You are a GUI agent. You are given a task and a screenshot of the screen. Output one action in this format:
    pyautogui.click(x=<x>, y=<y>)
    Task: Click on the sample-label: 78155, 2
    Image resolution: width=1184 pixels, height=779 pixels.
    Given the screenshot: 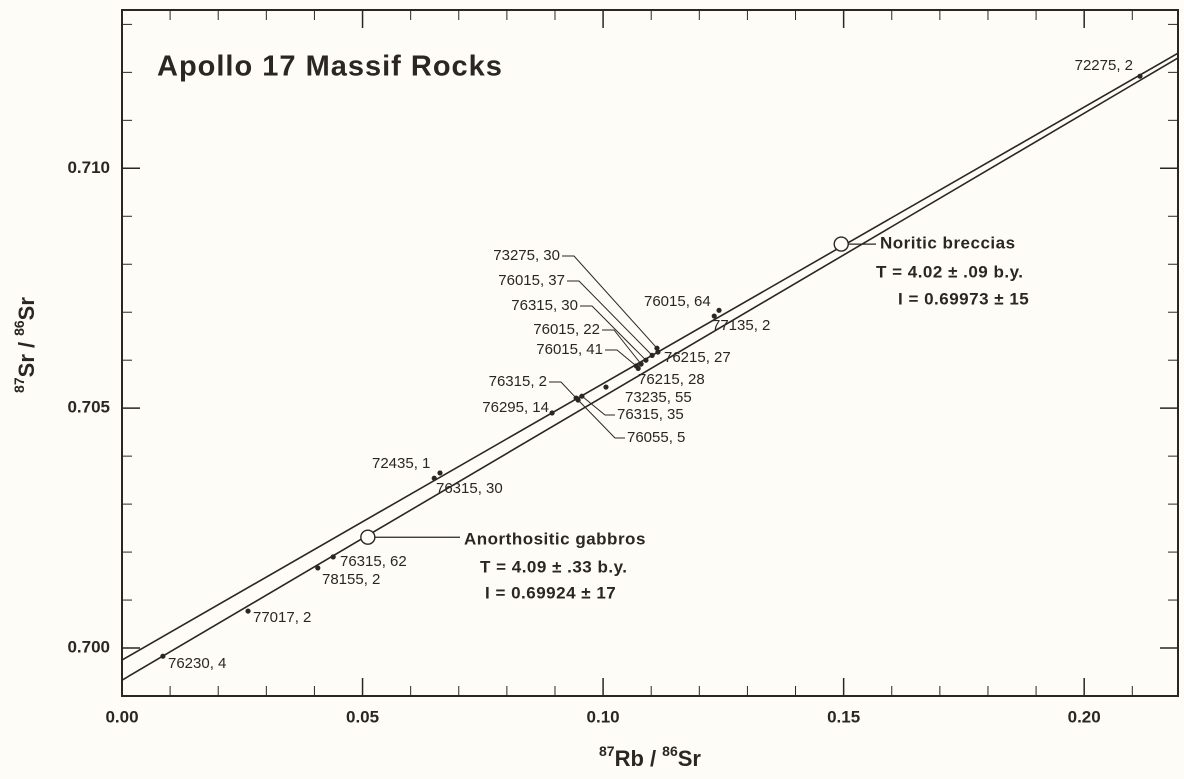 What is the action you would take?
    pyautogui.click(x=351, y=579)
    